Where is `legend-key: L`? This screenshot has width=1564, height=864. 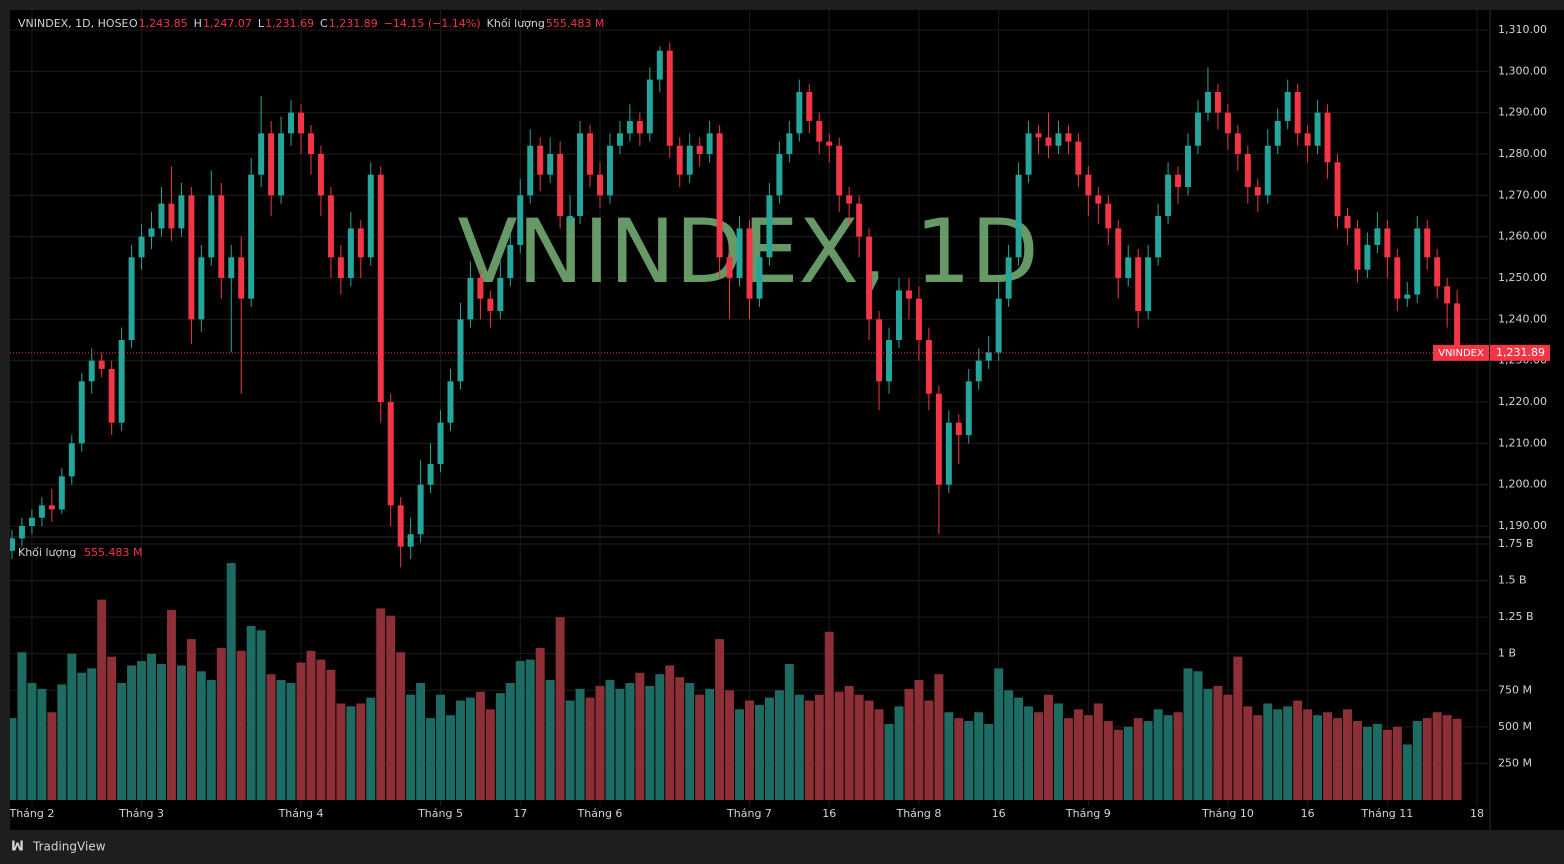 legend-key: L is located at coordinates (261, 23).